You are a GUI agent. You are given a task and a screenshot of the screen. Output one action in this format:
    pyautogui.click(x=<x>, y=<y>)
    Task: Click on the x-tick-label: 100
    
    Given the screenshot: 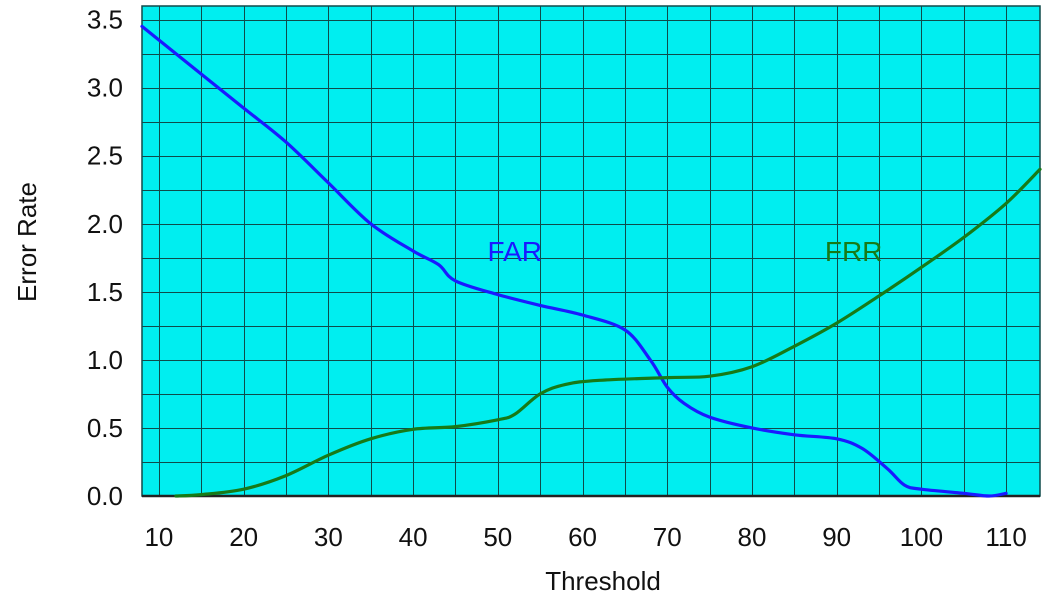 What is the action you would take?
    pyautogui.click(x=921, y=537)
    